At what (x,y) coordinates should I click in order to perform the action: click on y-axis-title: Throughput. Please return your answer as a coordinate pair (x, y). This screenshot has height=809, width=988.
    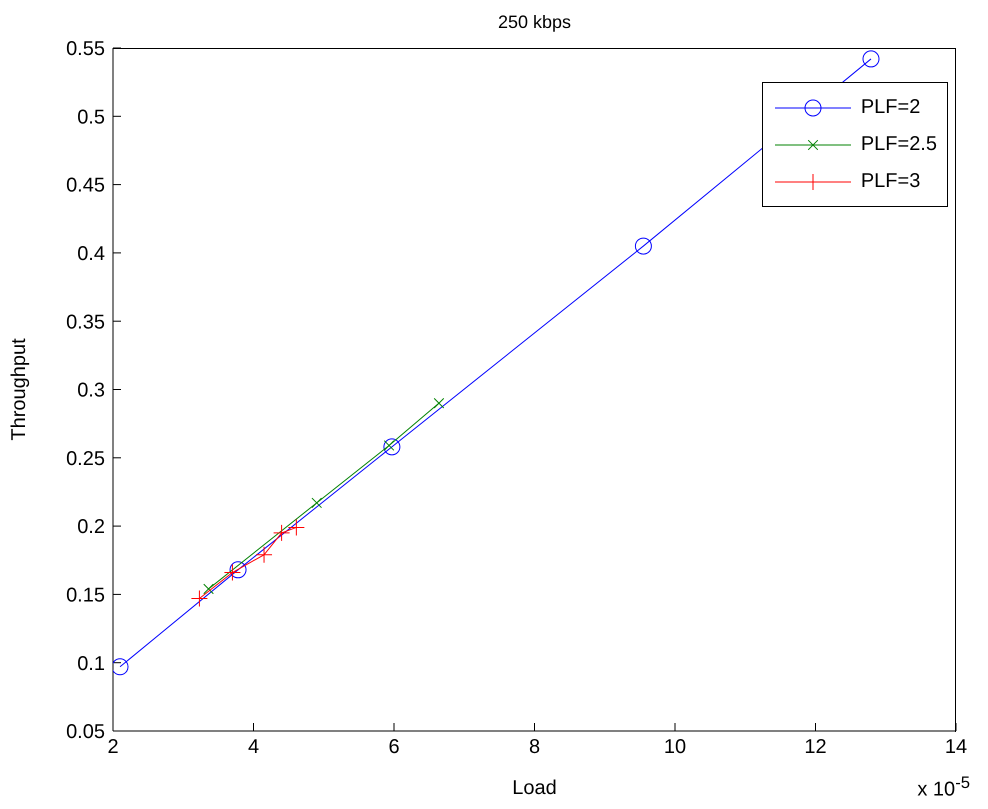
    Looking at the image, I should click on (19, 389).